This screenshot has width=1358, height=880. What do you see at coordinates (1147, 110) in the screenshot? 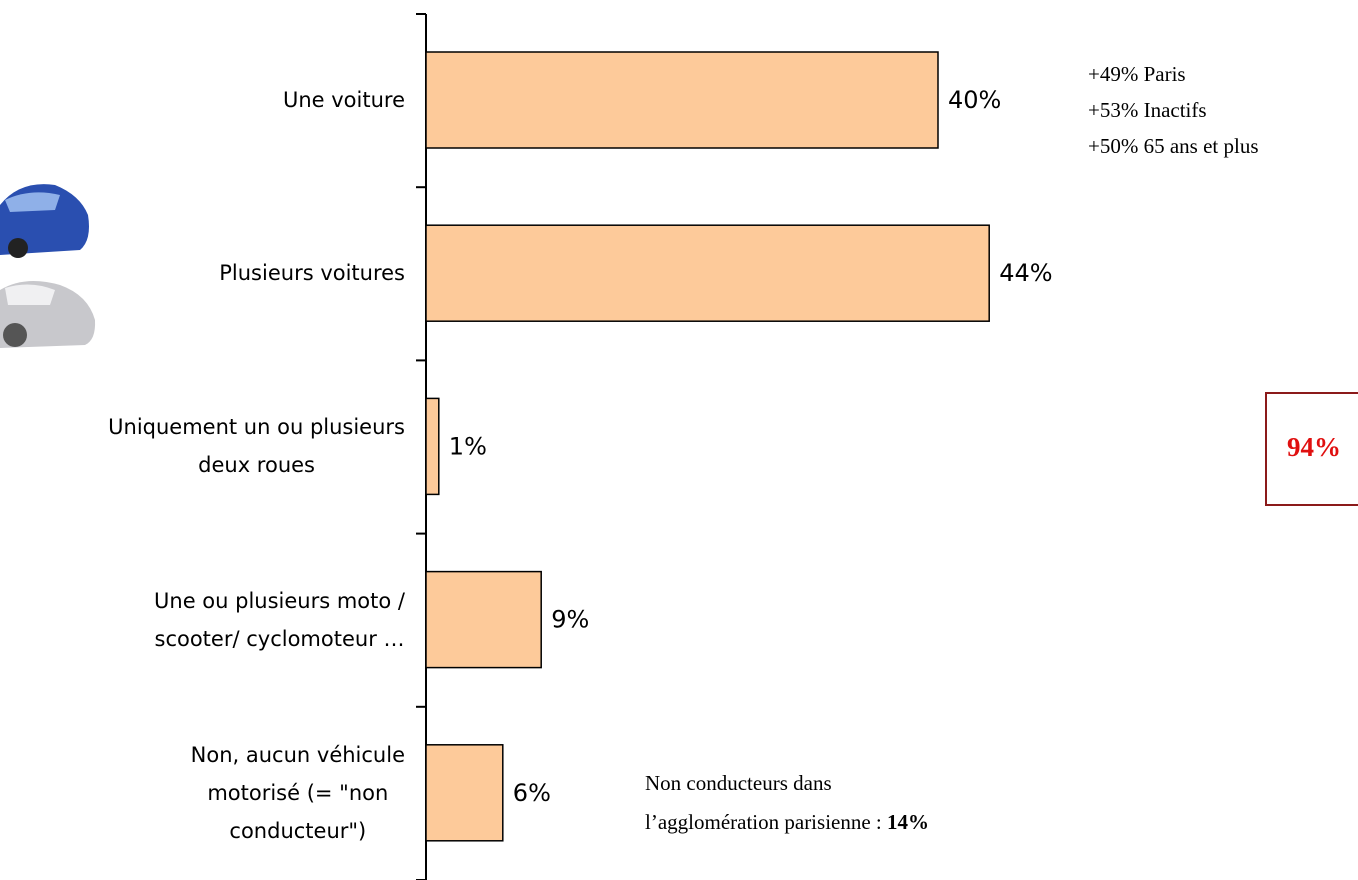
I see `side-note: +53% Inactifs` at bounding box center [1147, 110].